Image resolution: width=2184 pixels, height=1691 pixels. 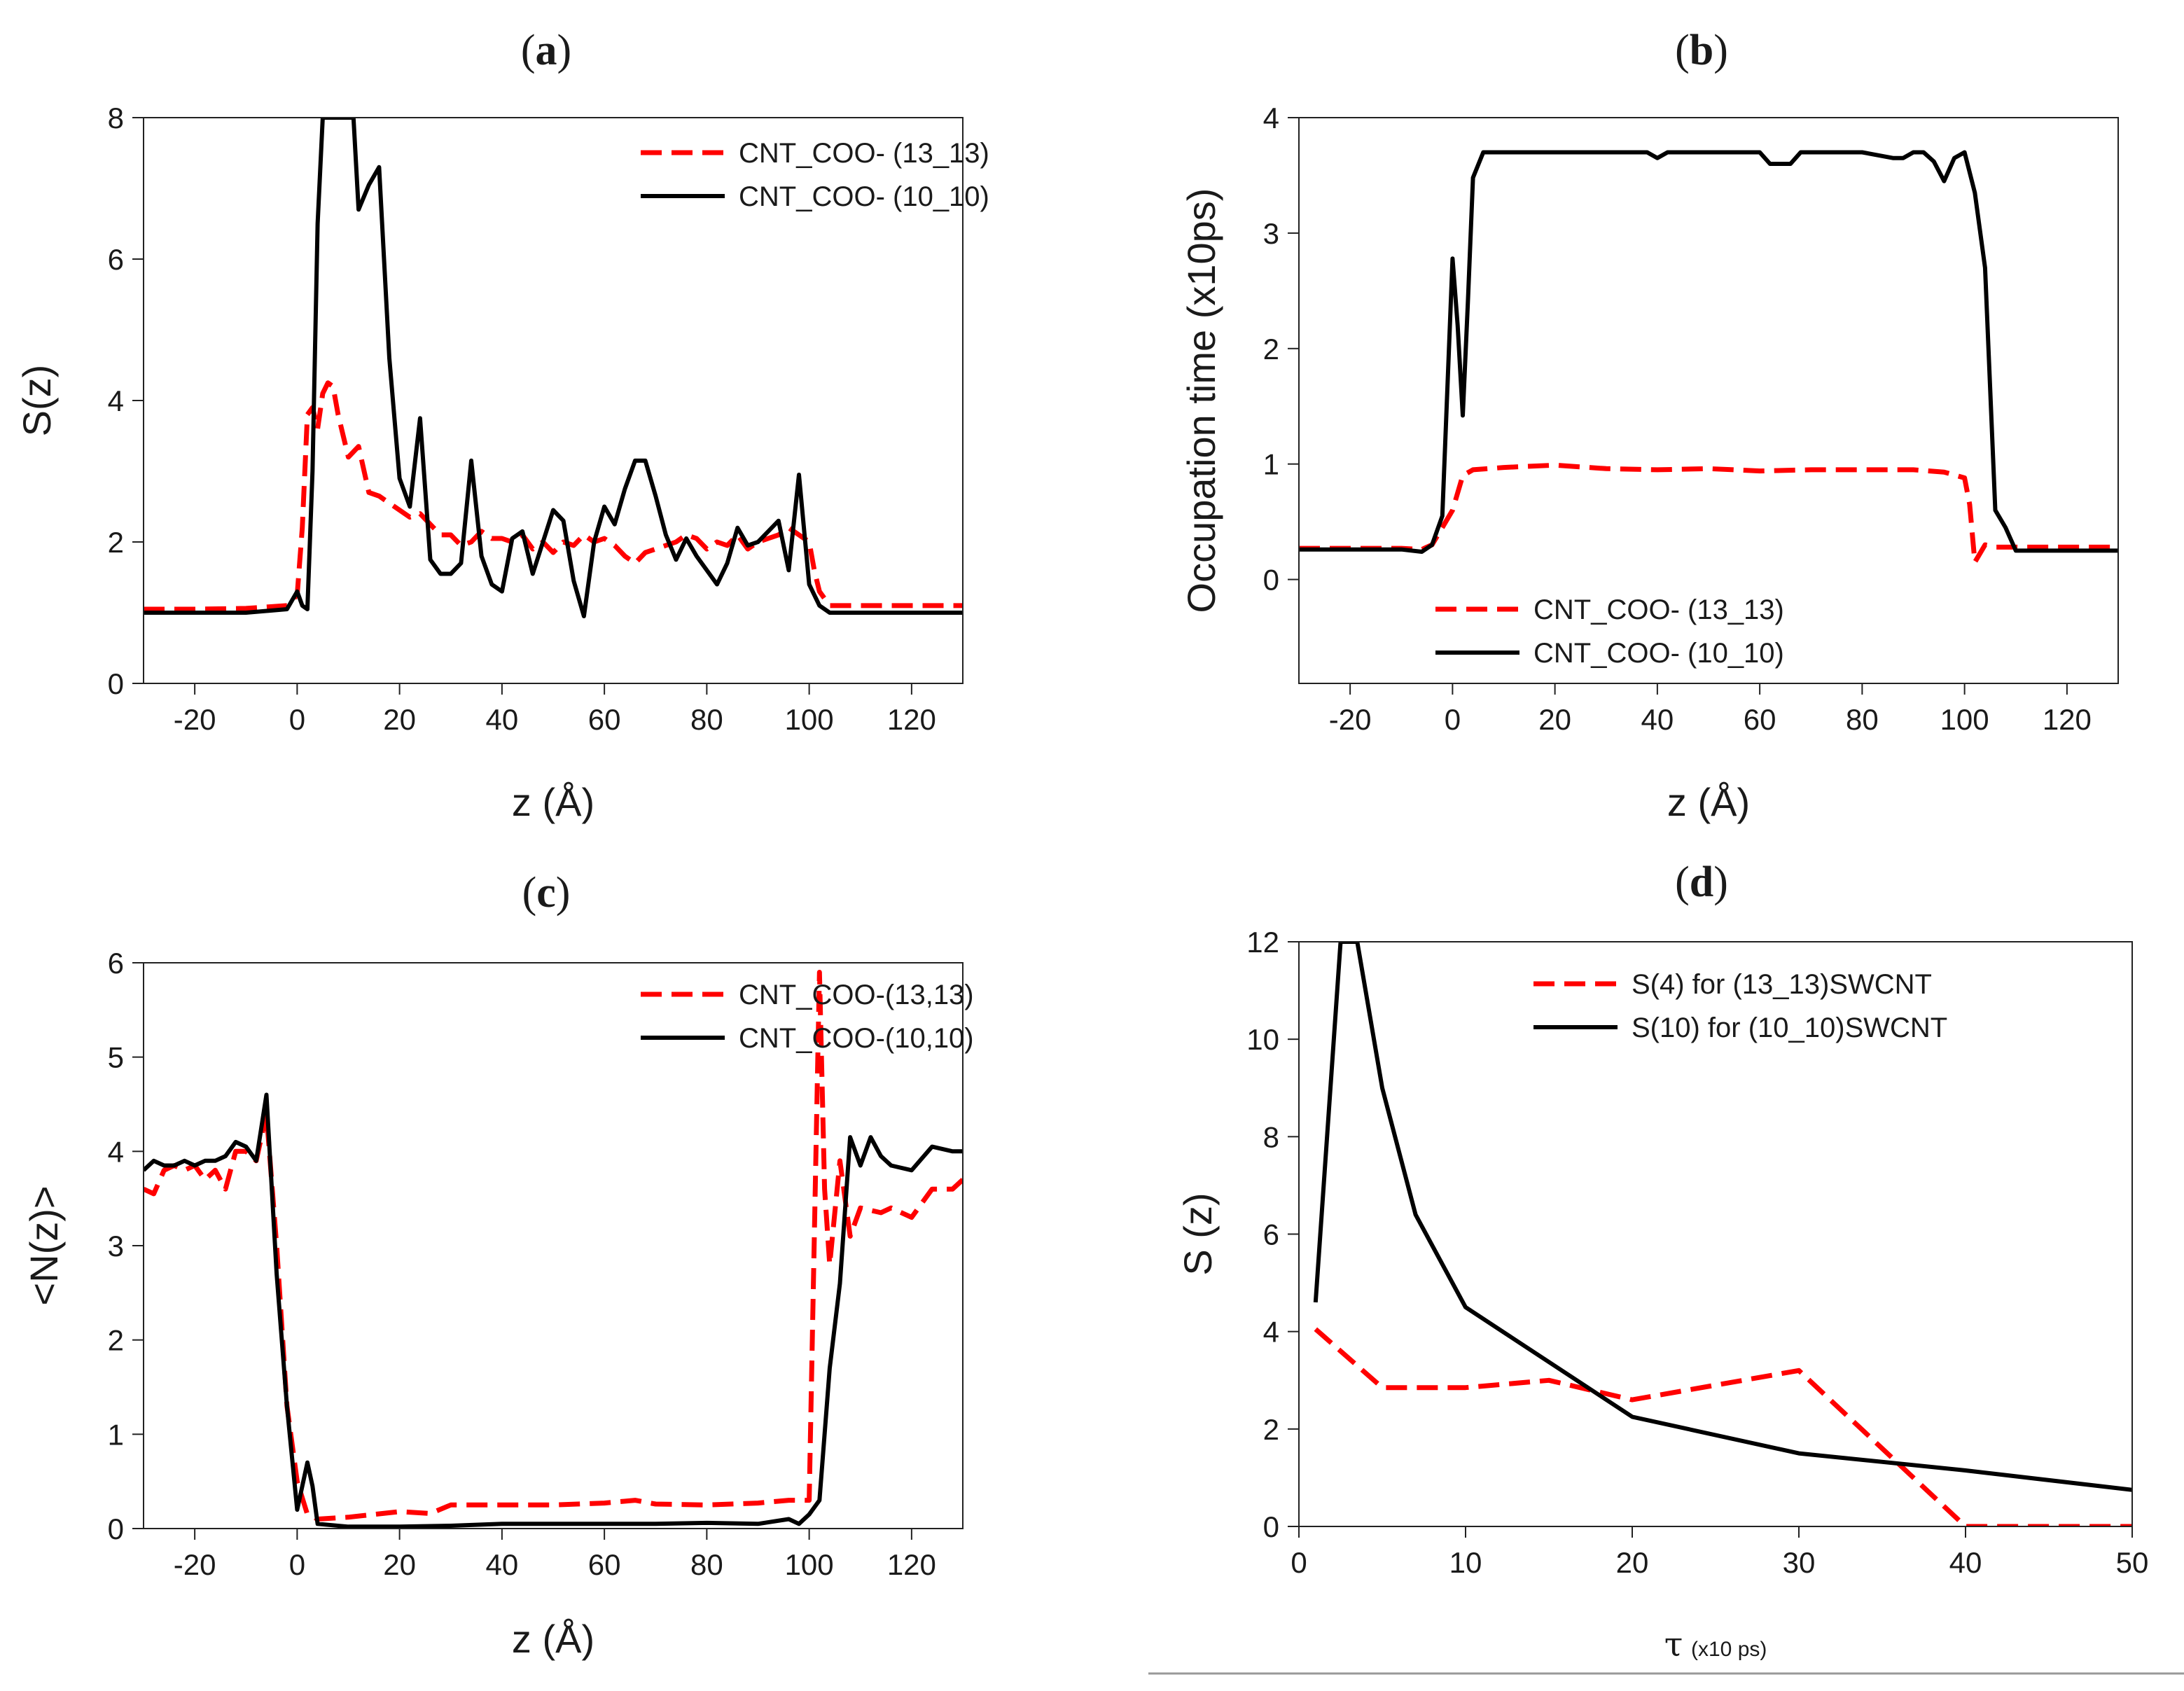 What do you see at coordinates (1271, 1332) in the screenshot?
I see `y-tick-label-d-2: 4` at bounding box center [1271, 1332].